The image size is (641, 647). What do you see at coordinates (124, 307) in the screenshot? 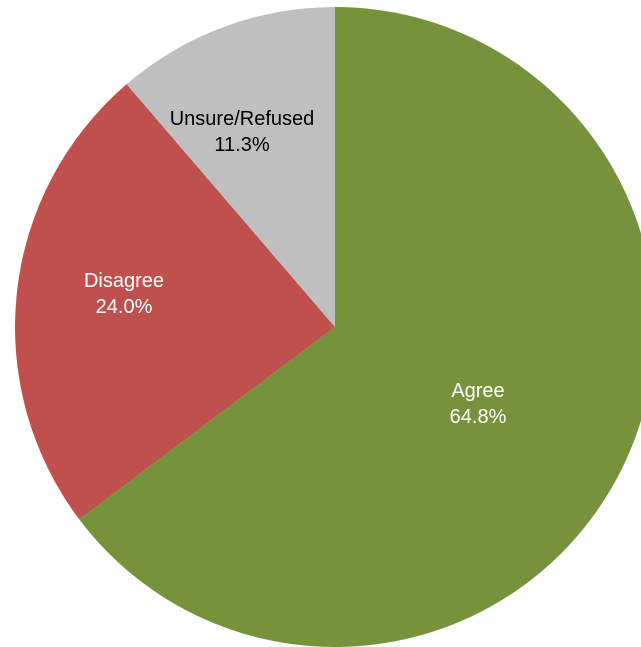
I see `slice-value-label: 24.0%` at bounding box center [124, 307].